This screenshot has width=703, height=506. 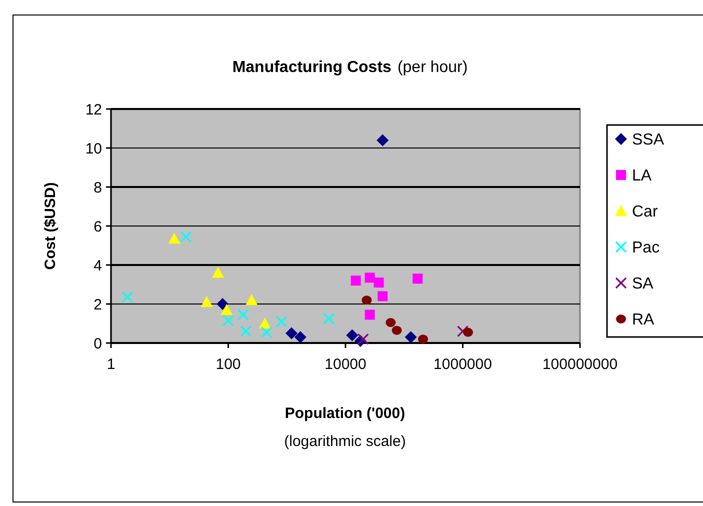 What do you see at coordinates (642, 176) in the screenshot?
I see `legend-label: LA` at bounding box center [642, 176].